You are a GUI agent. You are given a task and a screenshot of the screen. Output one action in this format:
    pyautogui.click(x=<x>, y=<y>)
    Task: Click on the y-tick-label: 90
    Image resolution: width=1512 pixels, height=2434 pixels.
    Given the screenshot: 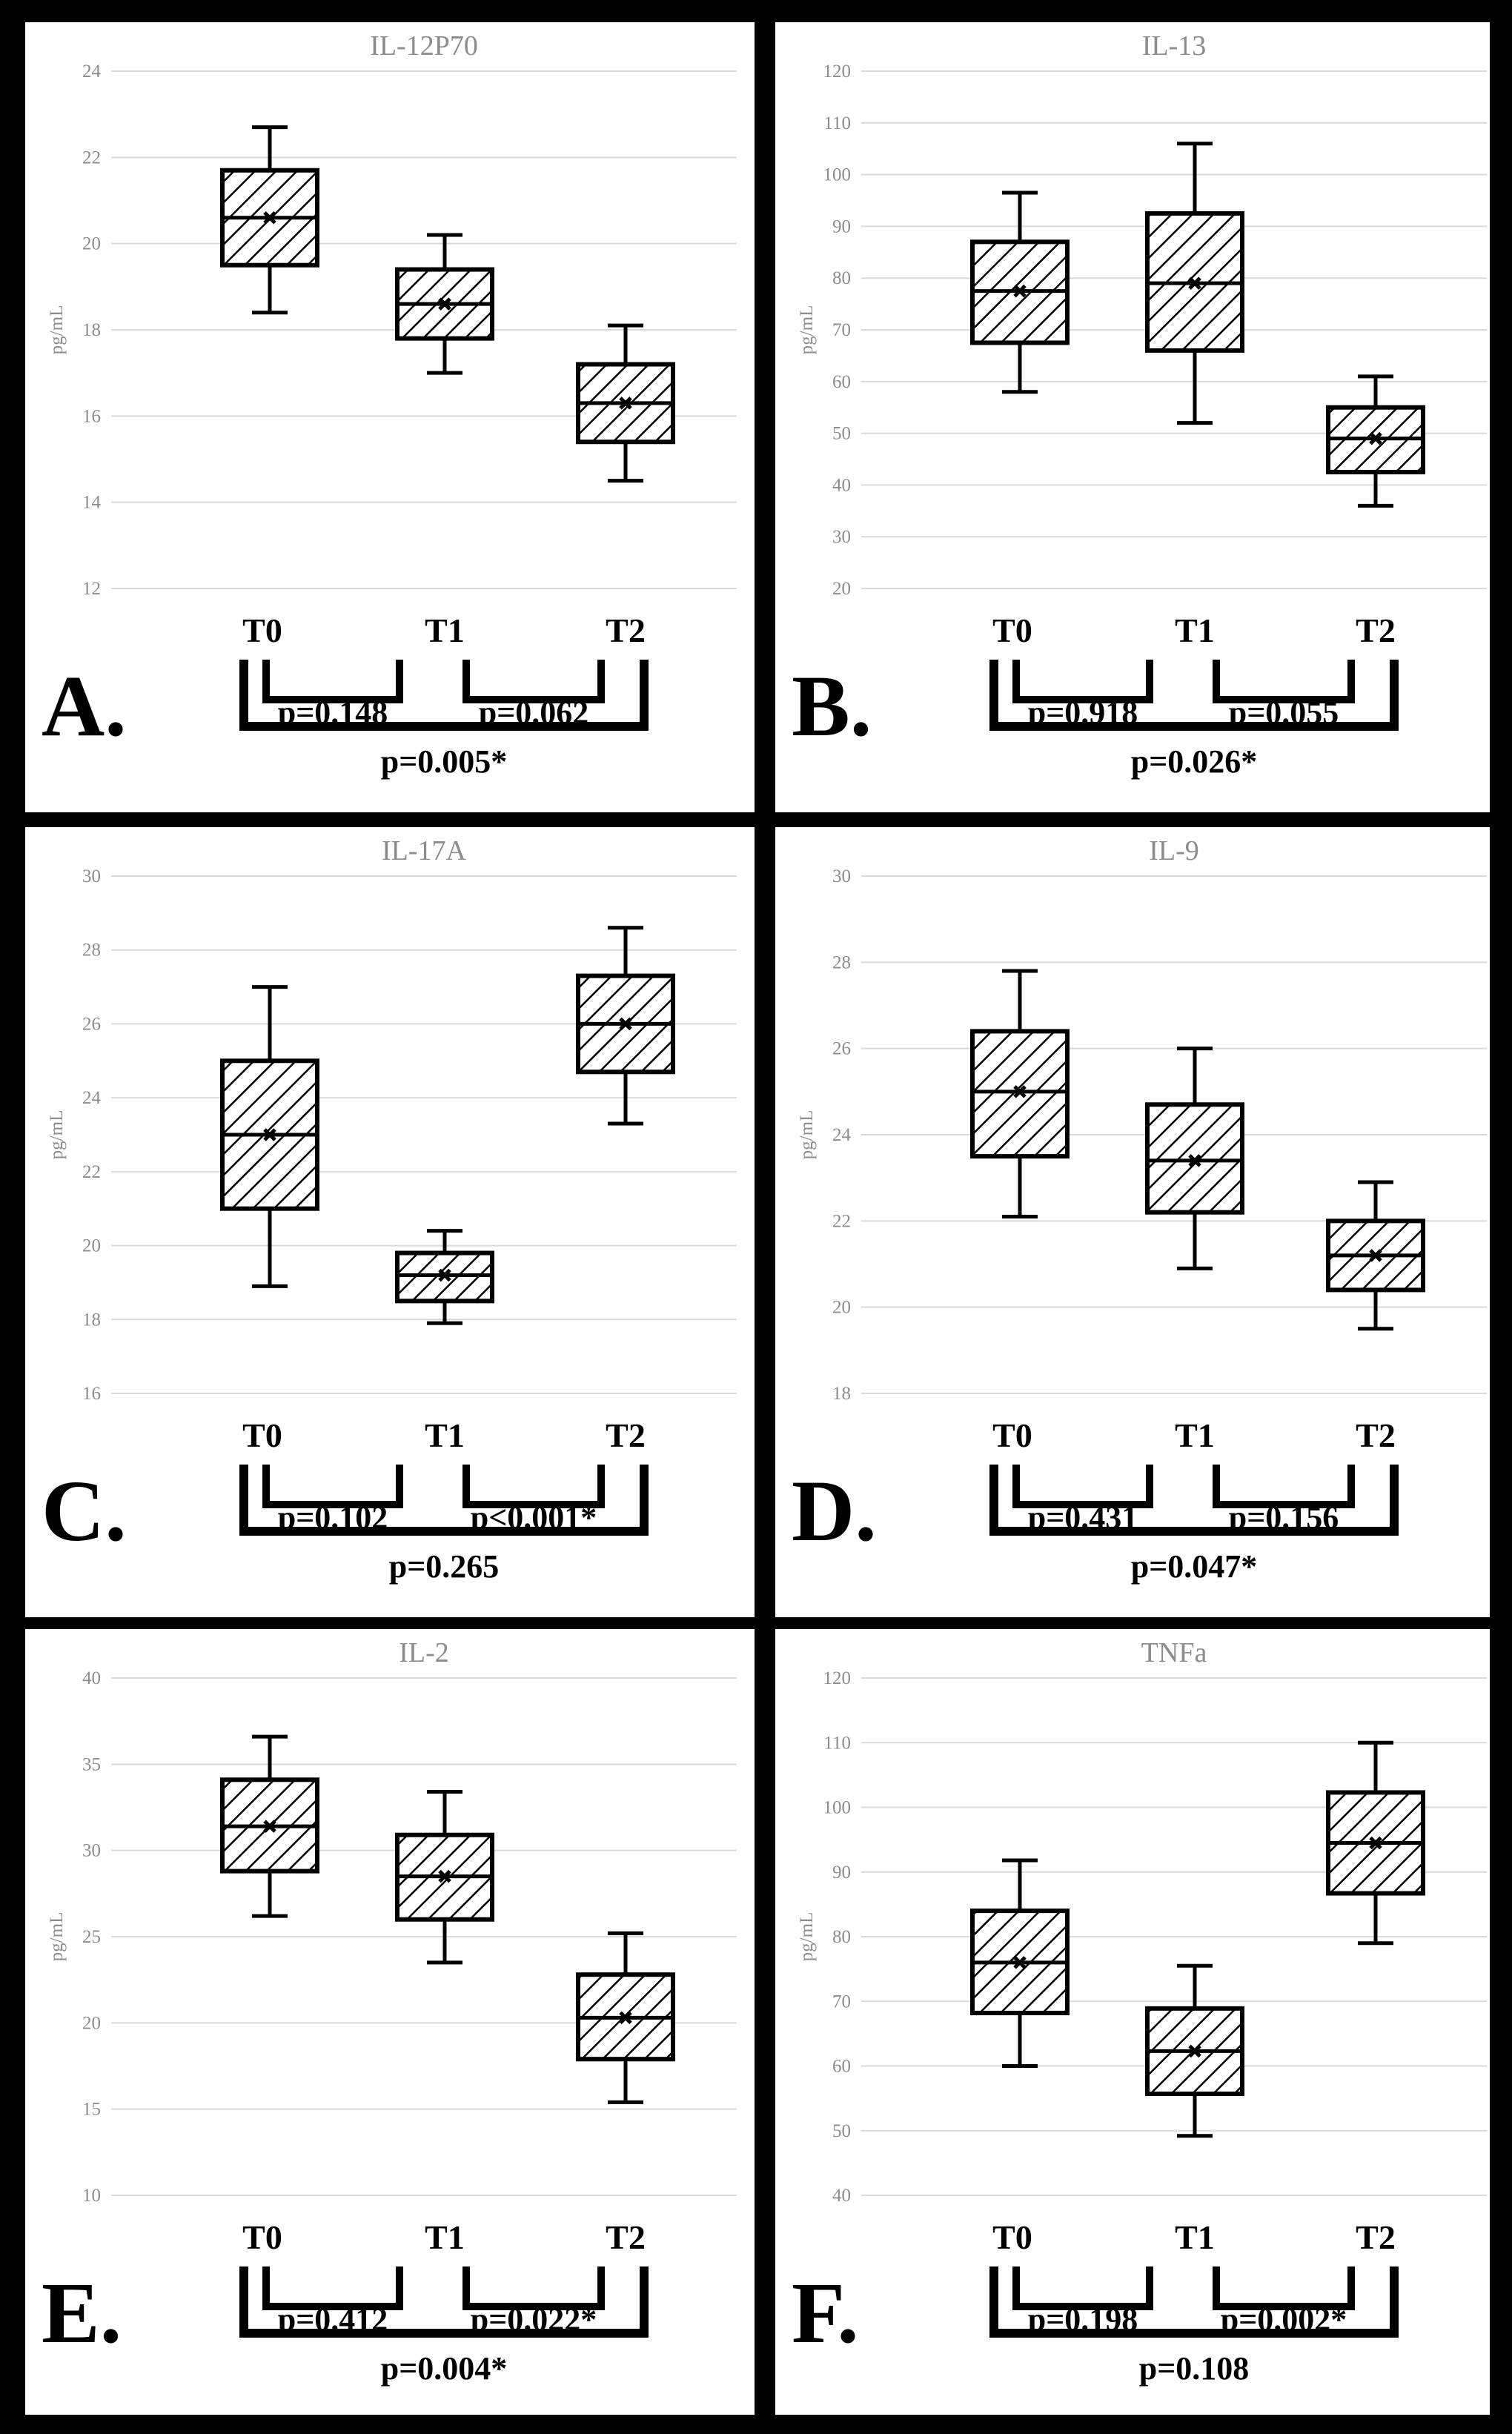 What is the action you would take?
    pyautogui.click(x=842, y=1873)
    